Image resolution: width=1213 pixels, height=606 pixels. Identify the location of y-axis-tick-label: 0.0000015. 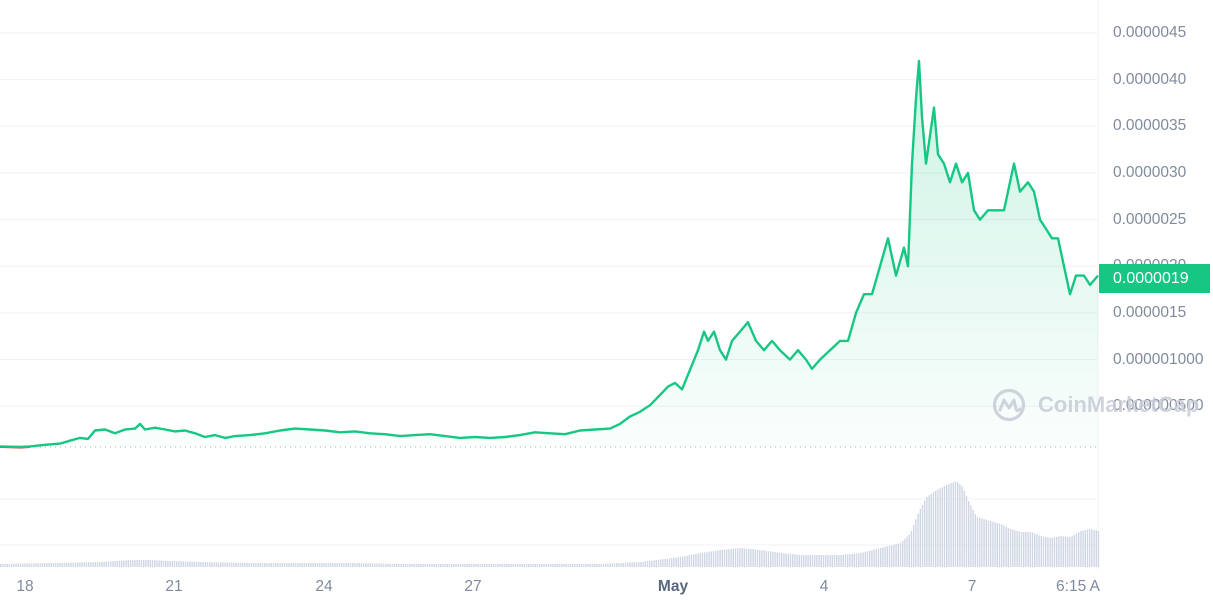
(1150, 312).